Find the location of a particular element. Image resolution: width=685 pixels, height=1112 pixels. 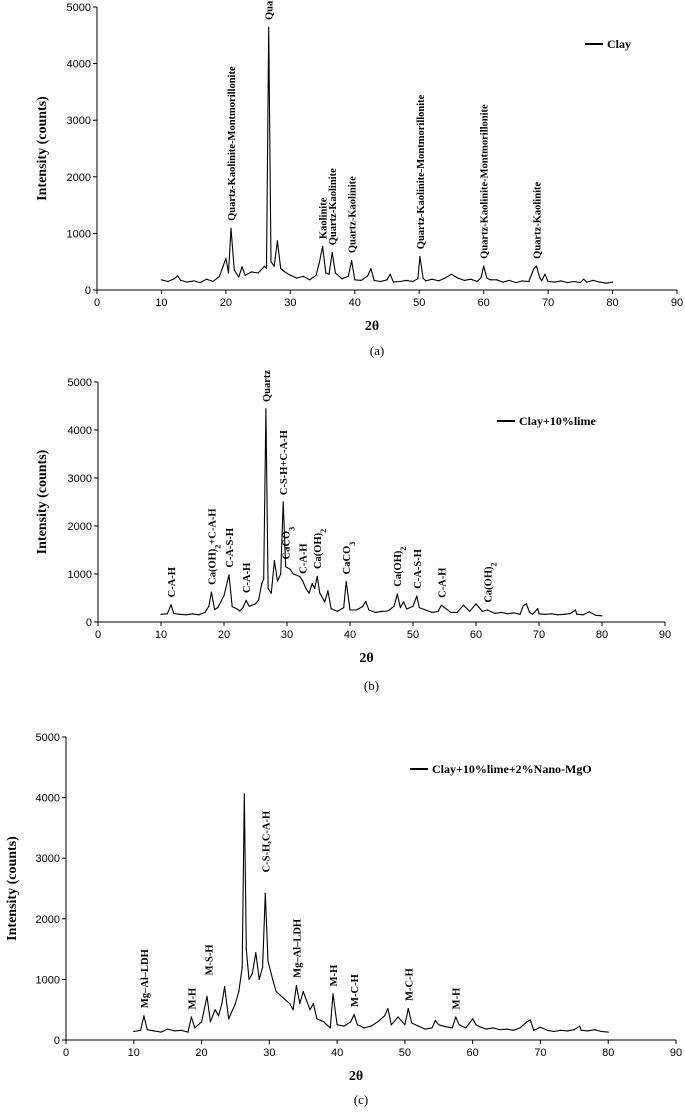

peak-annotation: M-S-H is located at coordinates (209, 959).